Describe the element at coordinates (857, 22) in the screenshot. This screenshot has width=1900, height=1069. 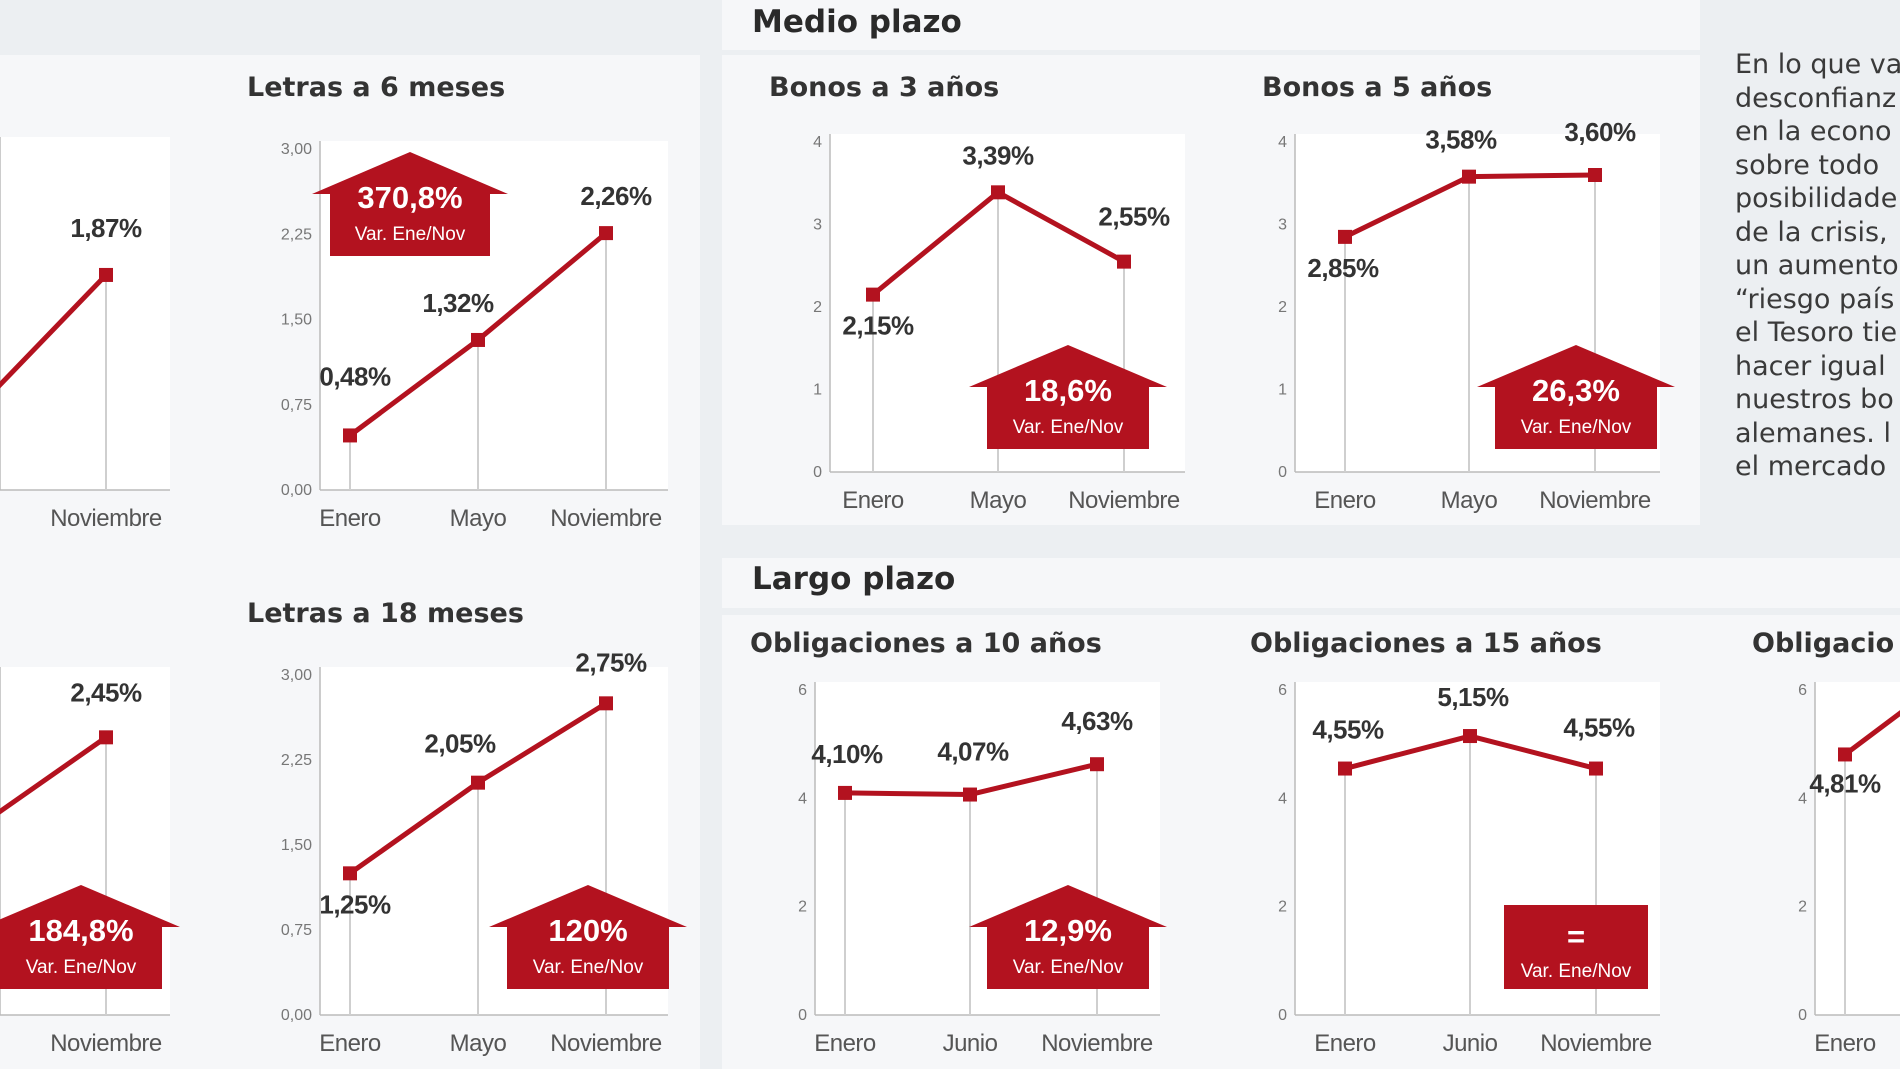
I see `section-title-medio-plazo: Medio plazo` at that location.